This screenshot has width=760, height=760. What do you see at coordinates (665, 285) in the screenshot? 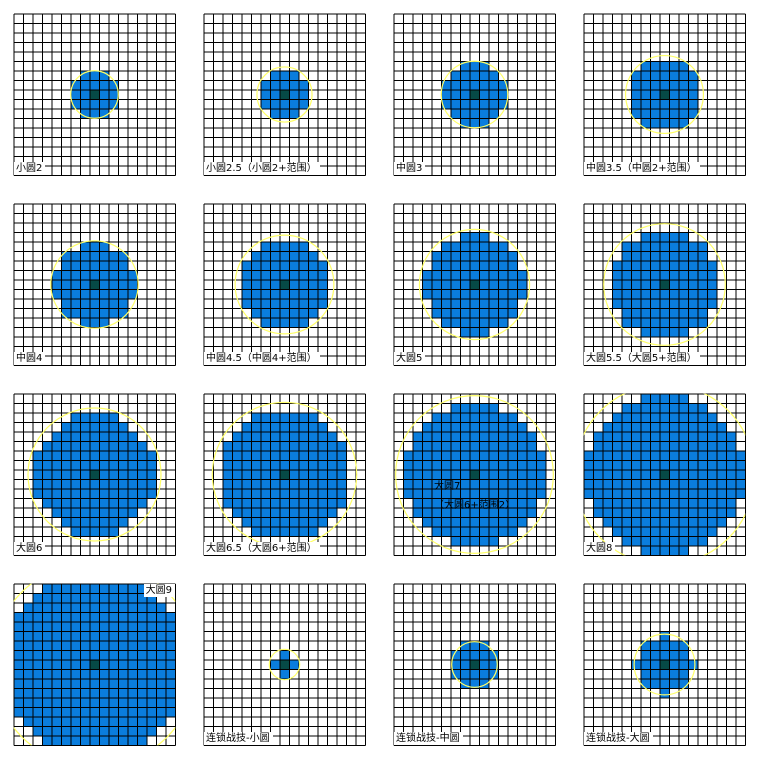
I see `center-cell` at bounding box center [665, 285].